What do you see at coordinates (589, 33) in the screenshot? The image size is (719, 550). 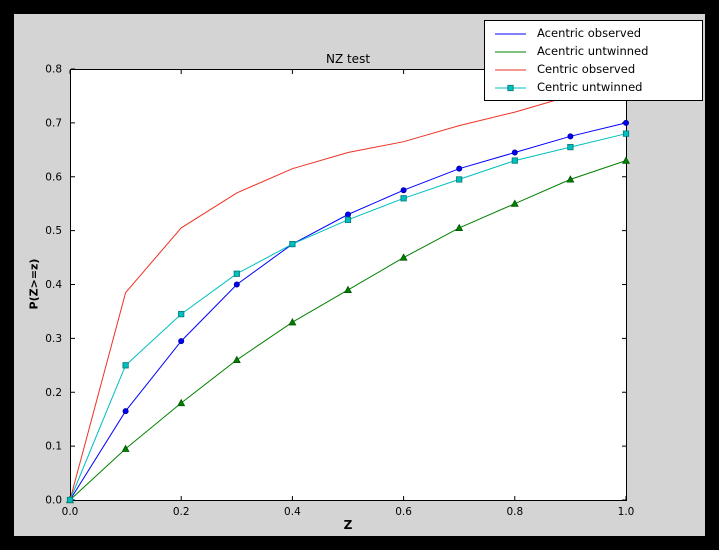 I see `legend-label: Acentric observed` at bounding box center [589, 33].